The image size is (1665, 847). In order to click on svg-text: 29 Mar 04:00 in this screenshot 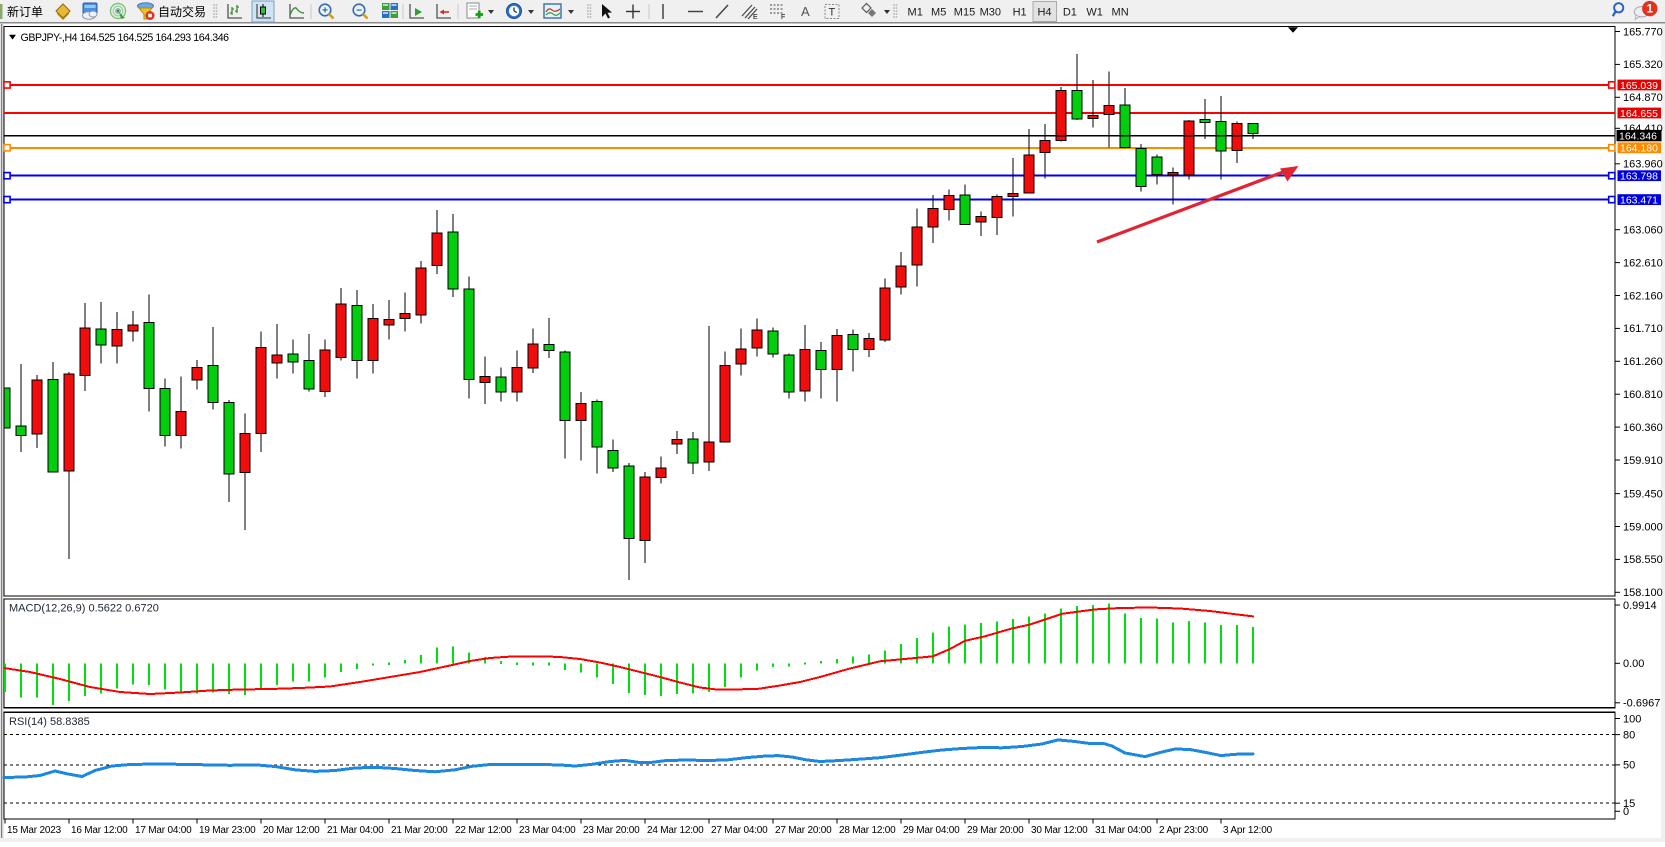, I will do `click(931, 830)`.